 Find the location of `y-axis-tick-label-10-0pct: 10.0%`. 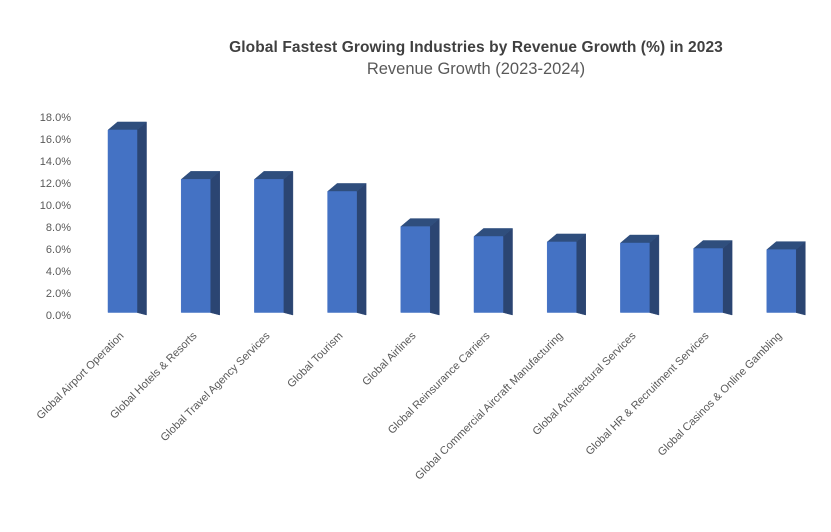

y-axis-tick-label-10-0pct: 10.0% is located at coordinates (55, 205).